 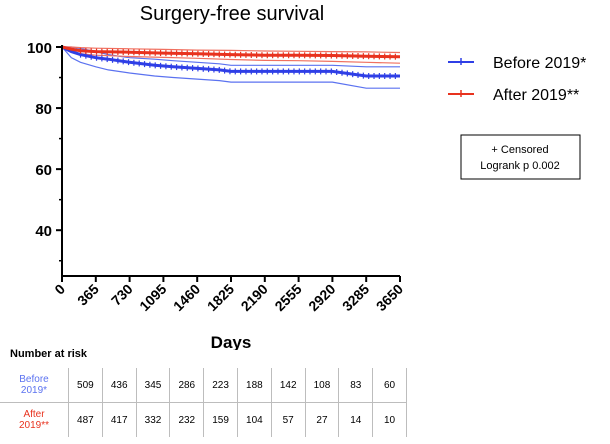 I want to click on chart-title: Surgery-free survival, so click(x=232, y=14).